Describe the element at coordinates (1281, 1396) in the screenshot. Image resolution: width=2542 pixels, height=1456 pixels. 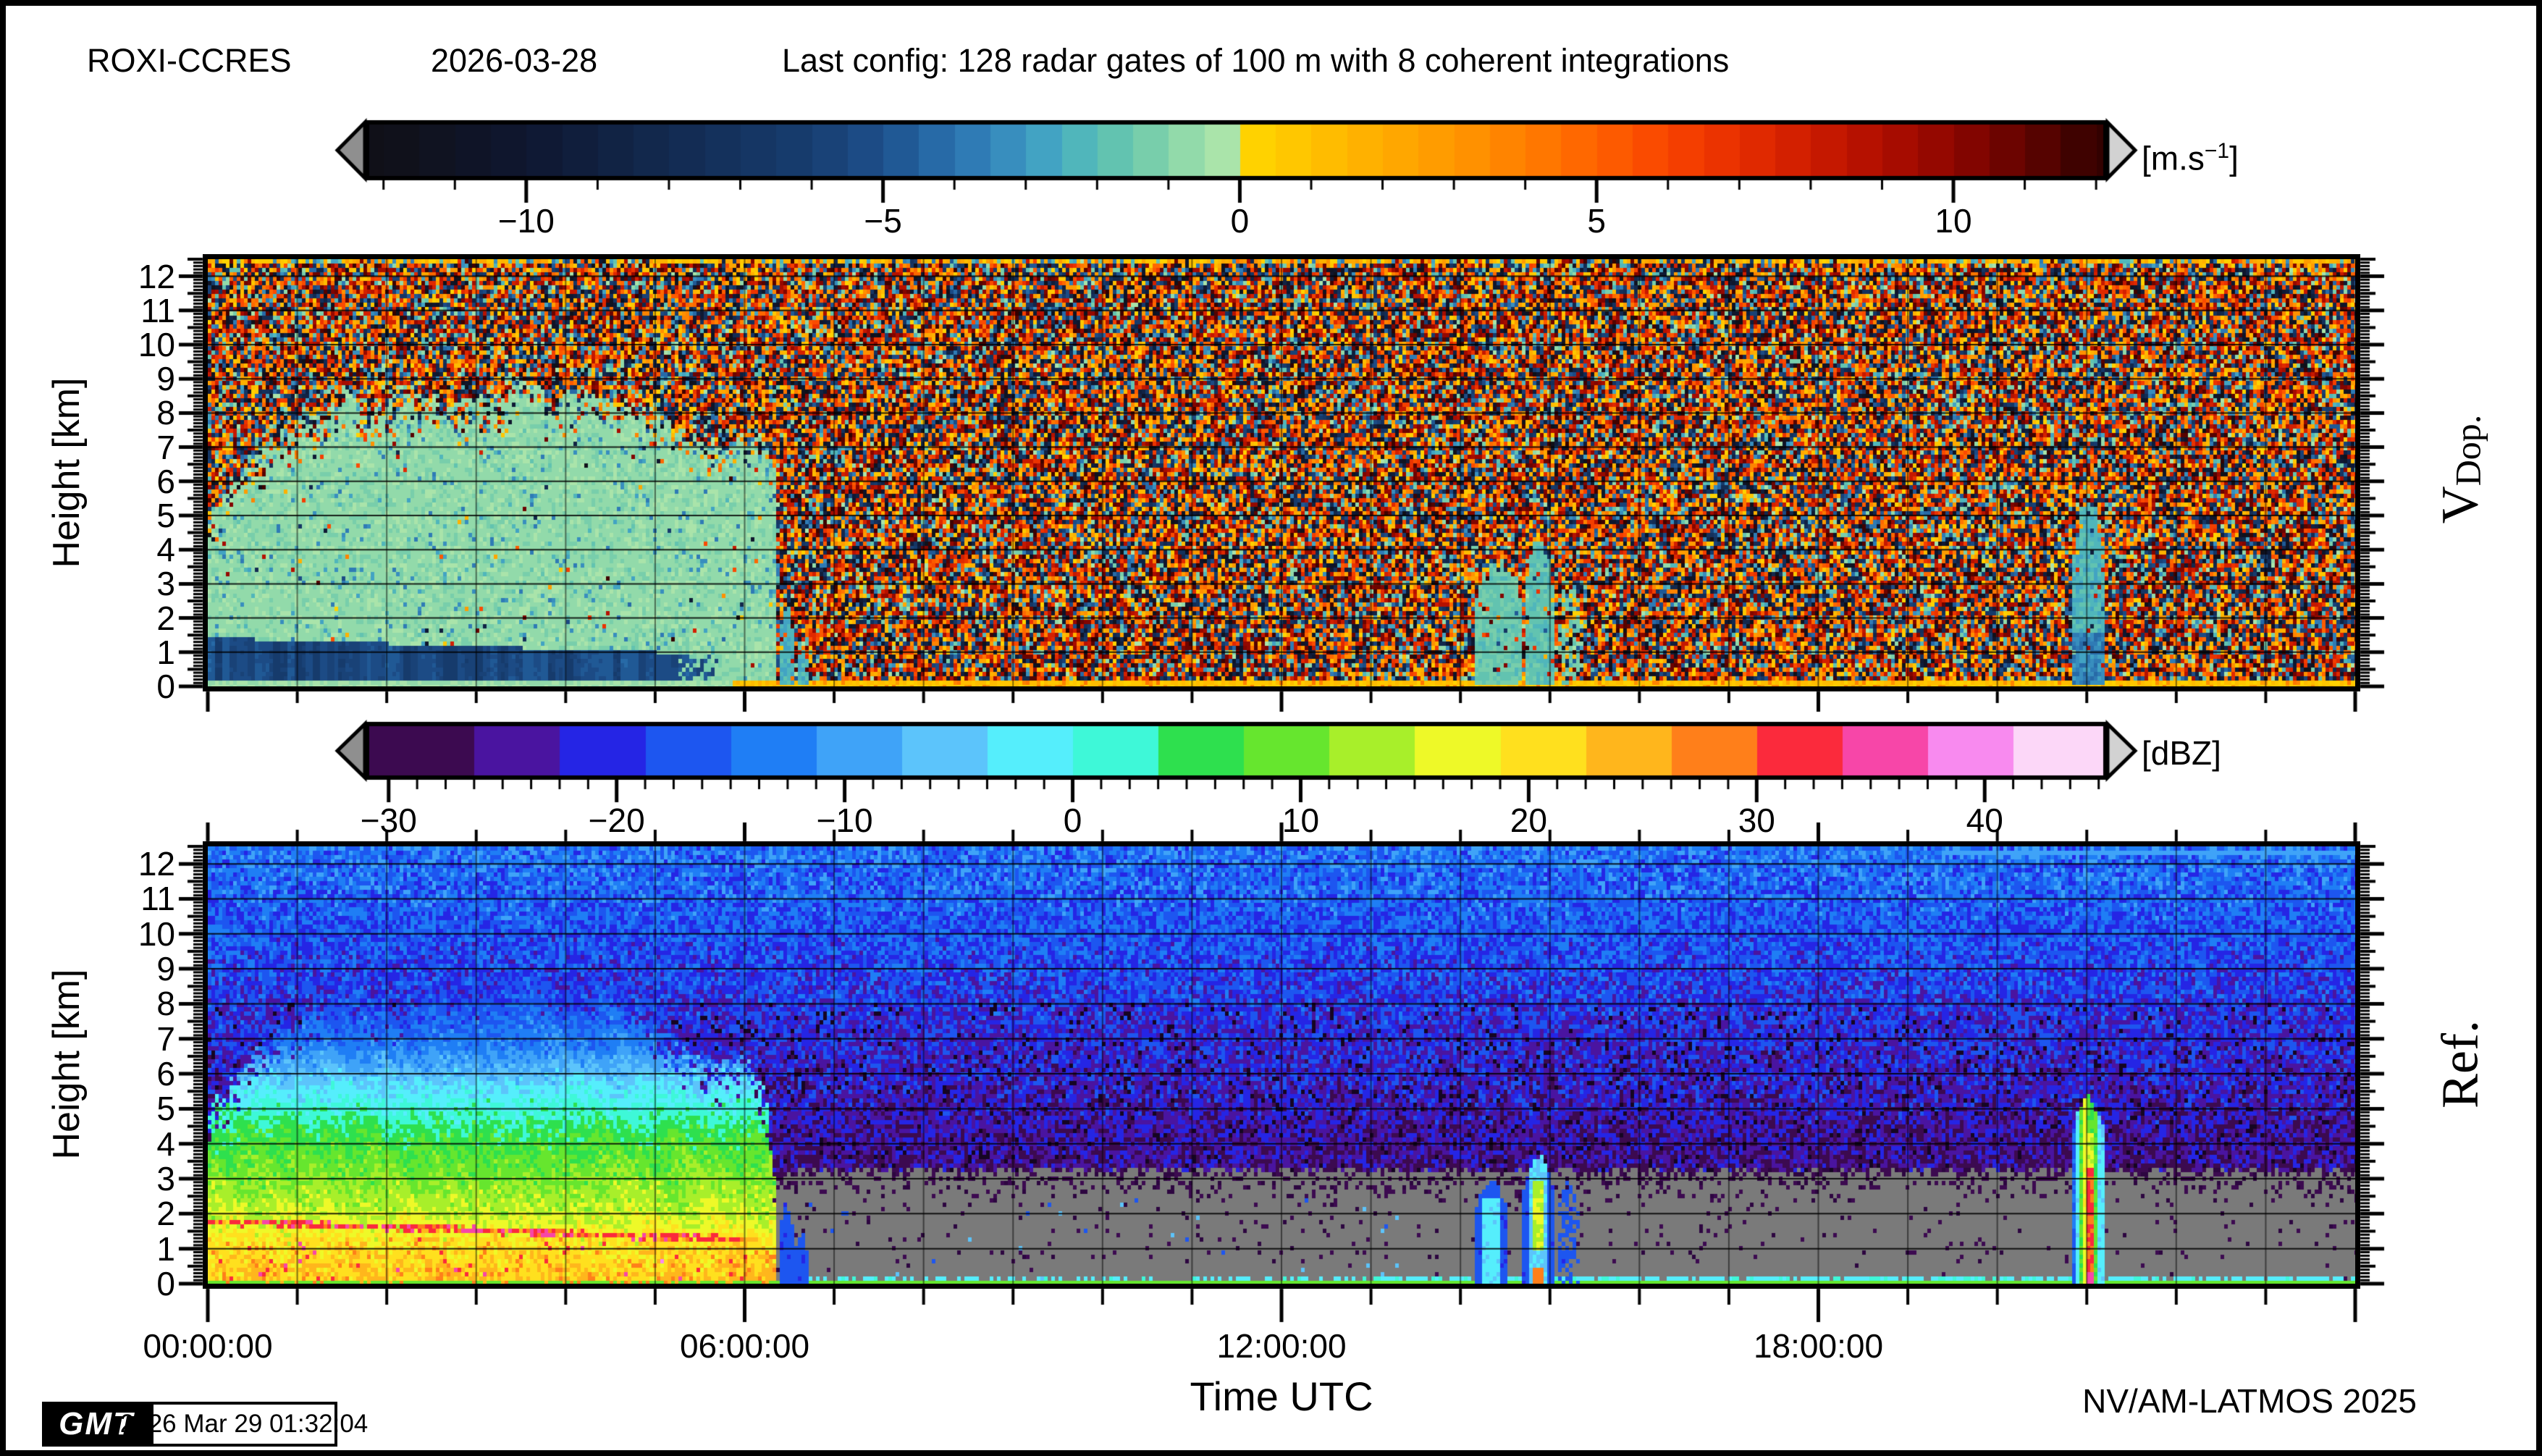
I see `xaxis-title: Time UTC` at that location.